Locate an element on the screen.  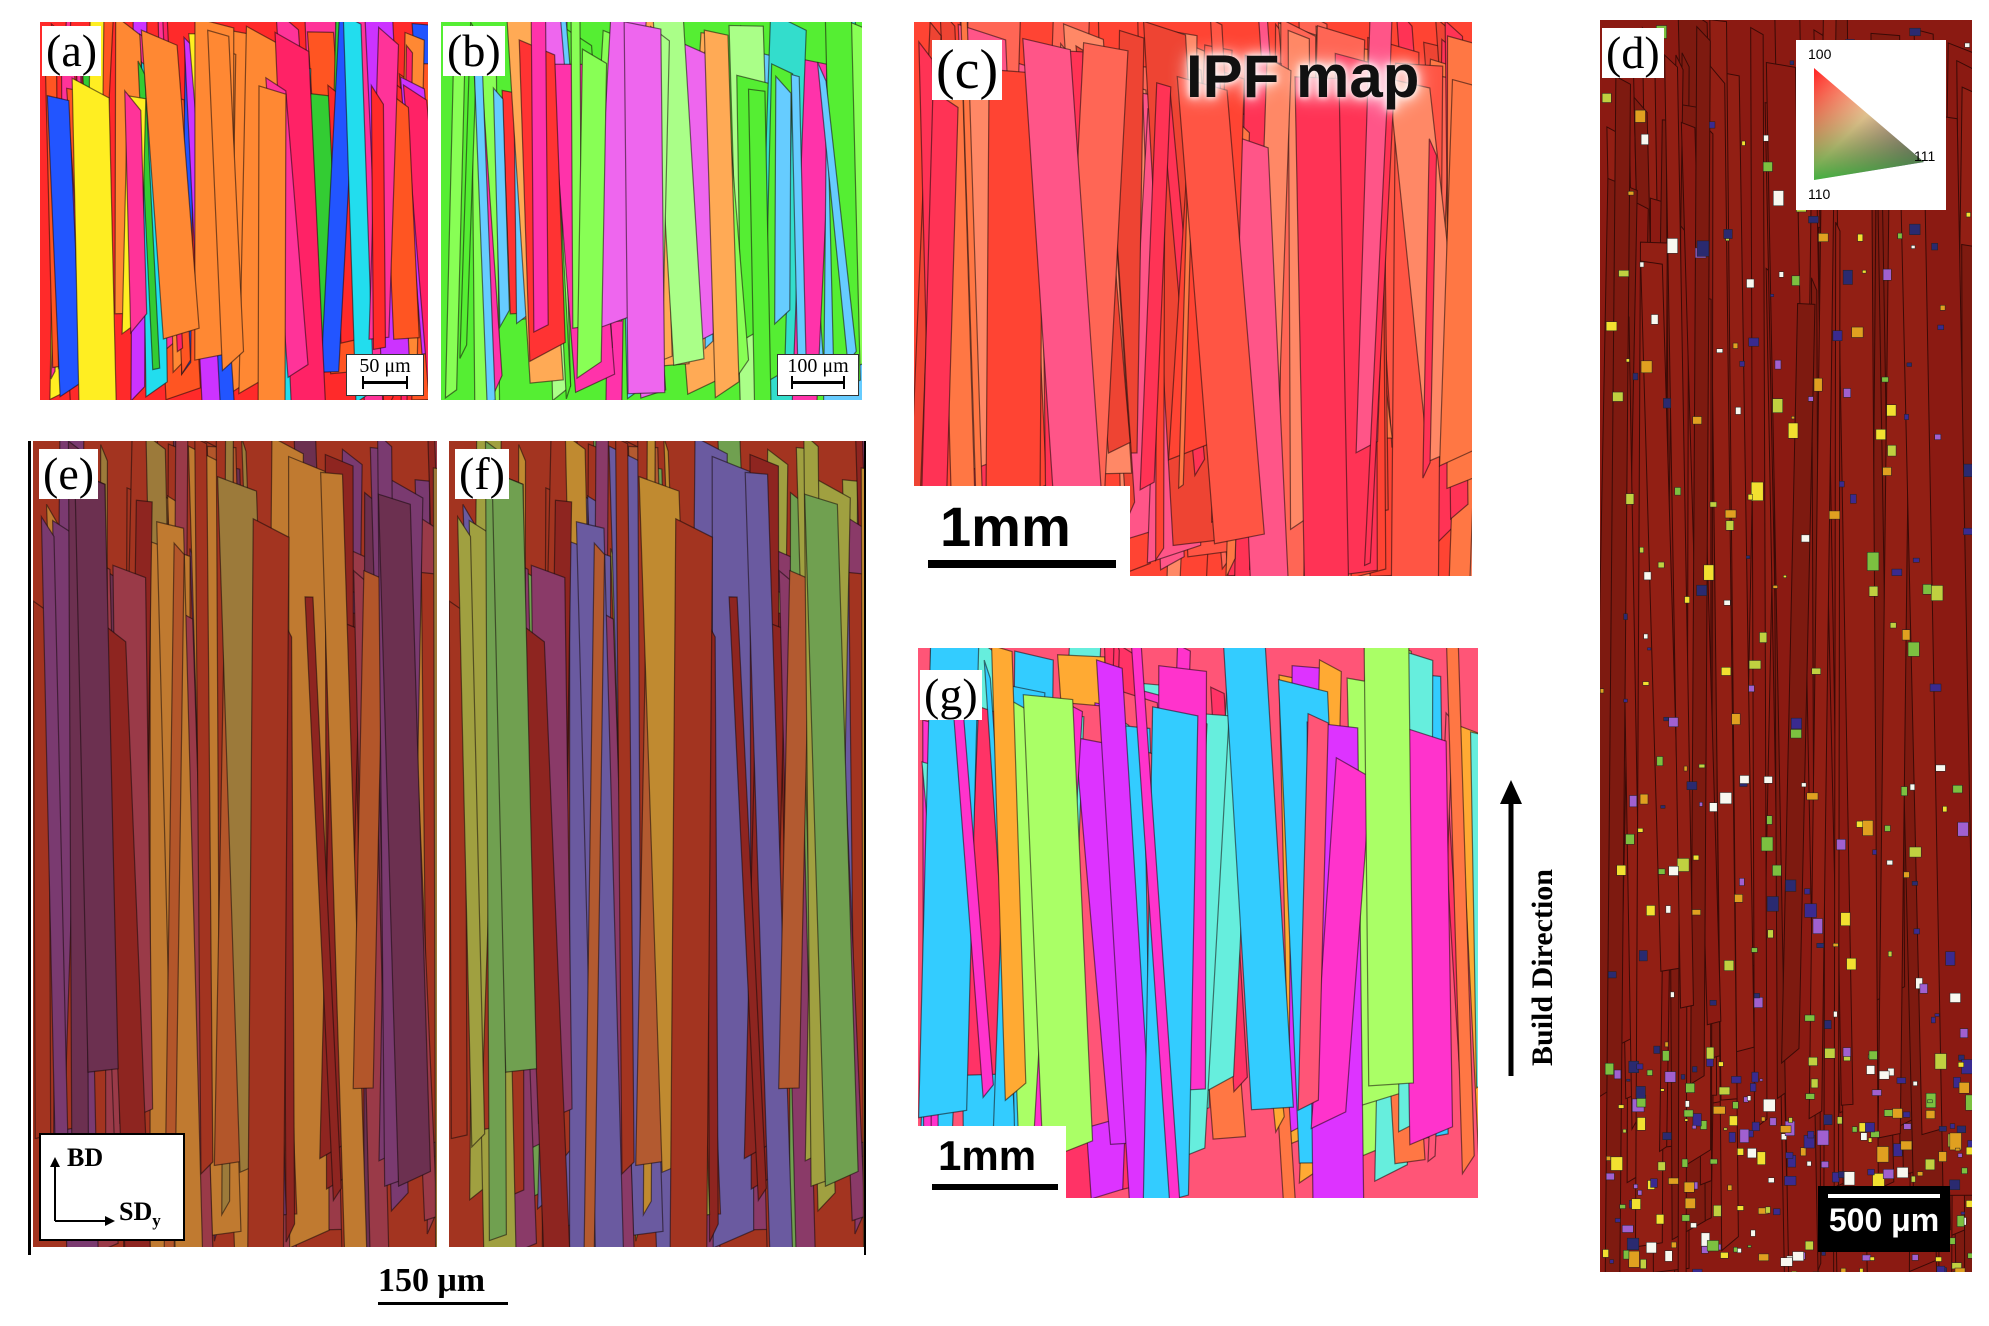
panel-label-d: (d) is located at coordinates (1633, 53).